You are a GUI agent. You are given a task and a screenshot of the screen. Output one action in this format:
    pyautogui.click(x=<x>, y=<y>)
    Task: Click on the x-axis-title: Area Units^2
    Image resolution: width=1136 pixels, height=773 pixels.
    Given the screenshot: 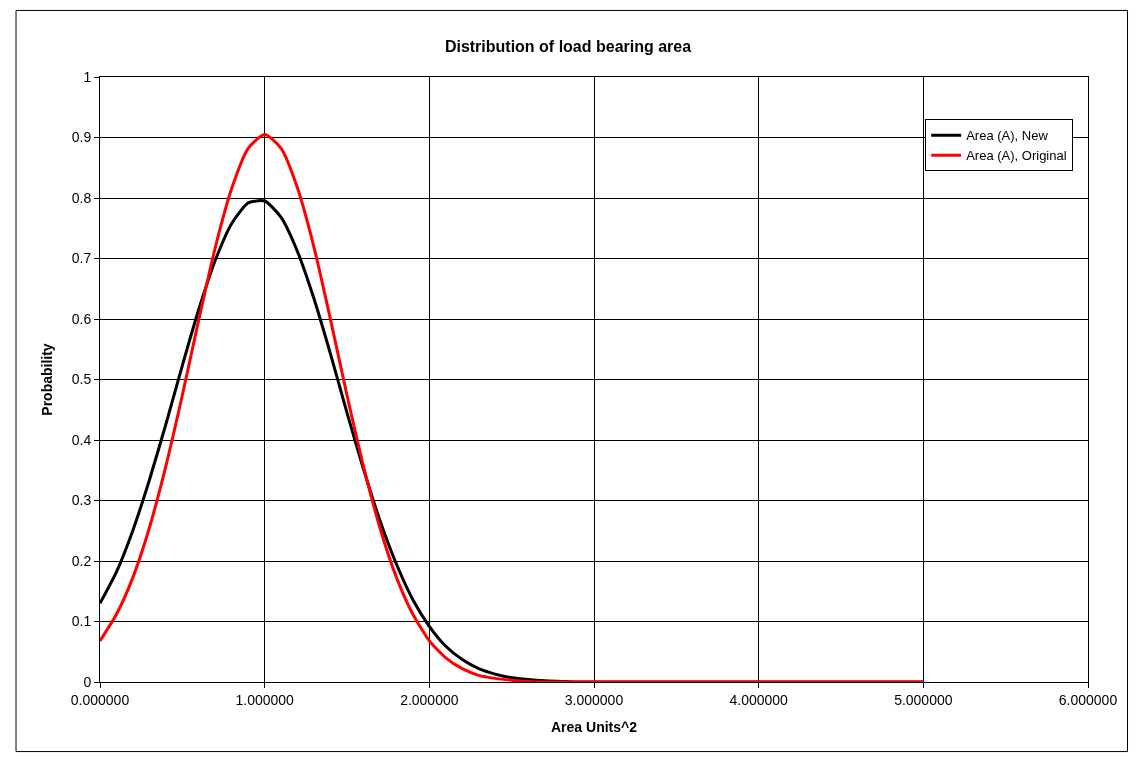 What is the action you would take?
    pyautogui.click(x=594, y=727)
    